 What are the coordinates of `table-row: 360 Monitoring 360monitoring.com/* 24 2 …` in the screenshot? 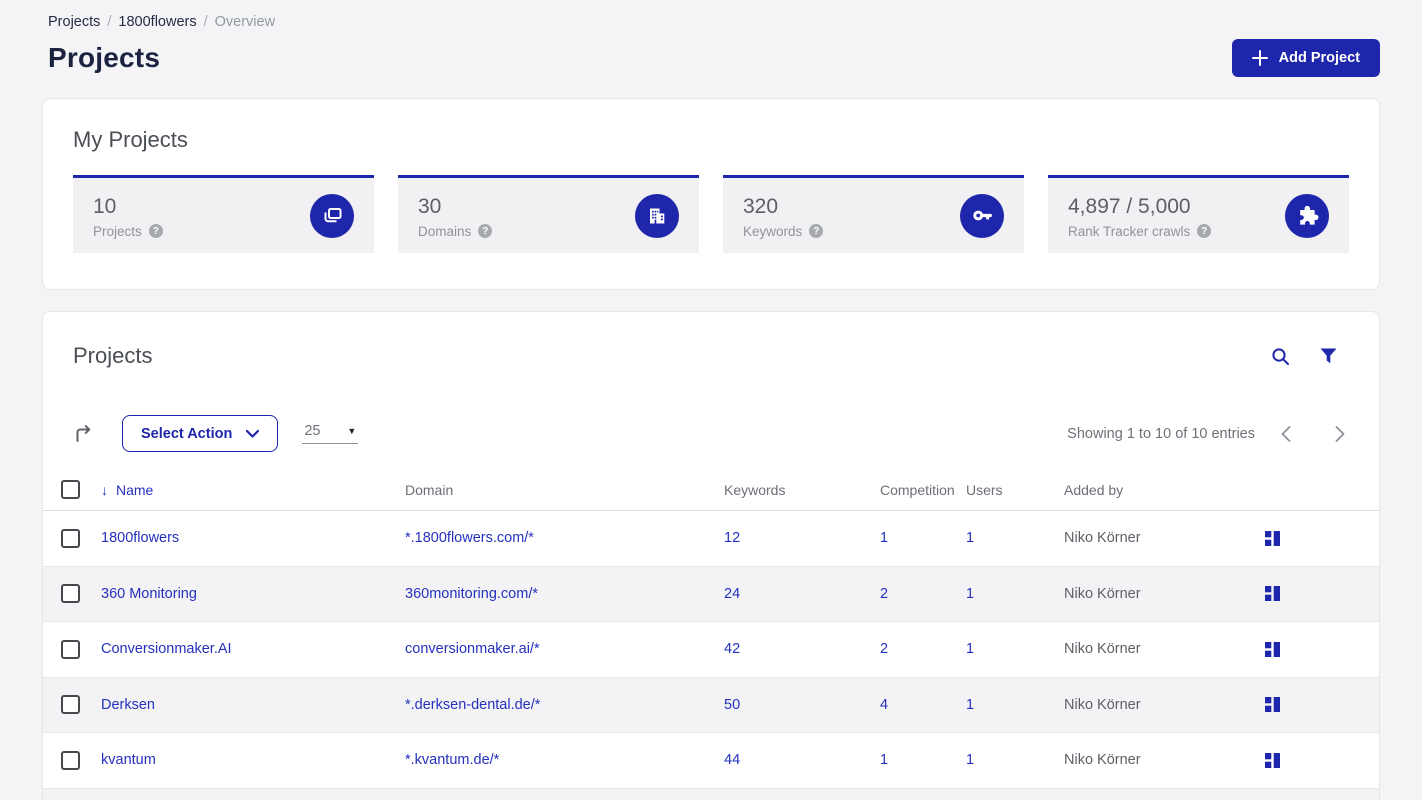 It's located at (711, 594).